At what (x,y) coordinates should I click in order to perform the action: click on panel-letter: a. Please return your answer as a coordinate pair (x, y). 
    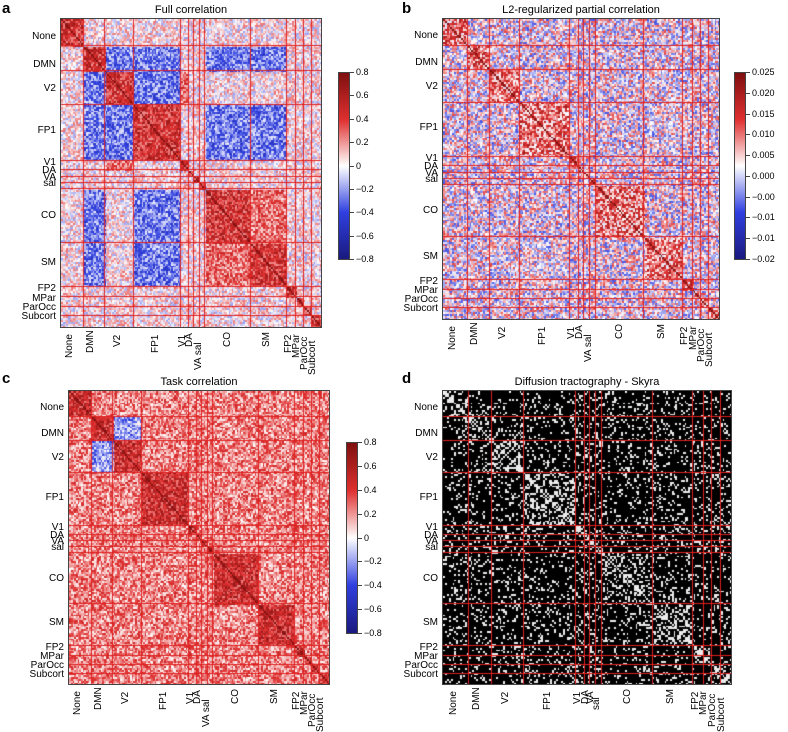
    Looking at the image, I should click on (6, 8).